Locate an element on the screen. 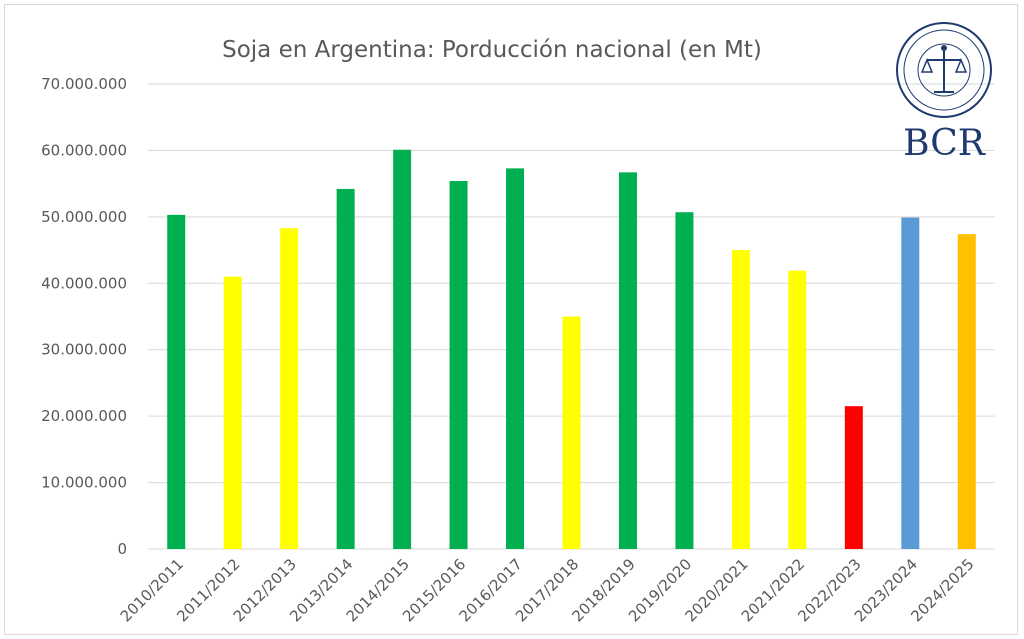 Image resolution: width=1024 pixels, height=639 pixels. y-tick-label: 10.000.000 is located at coordinates (84, 483).